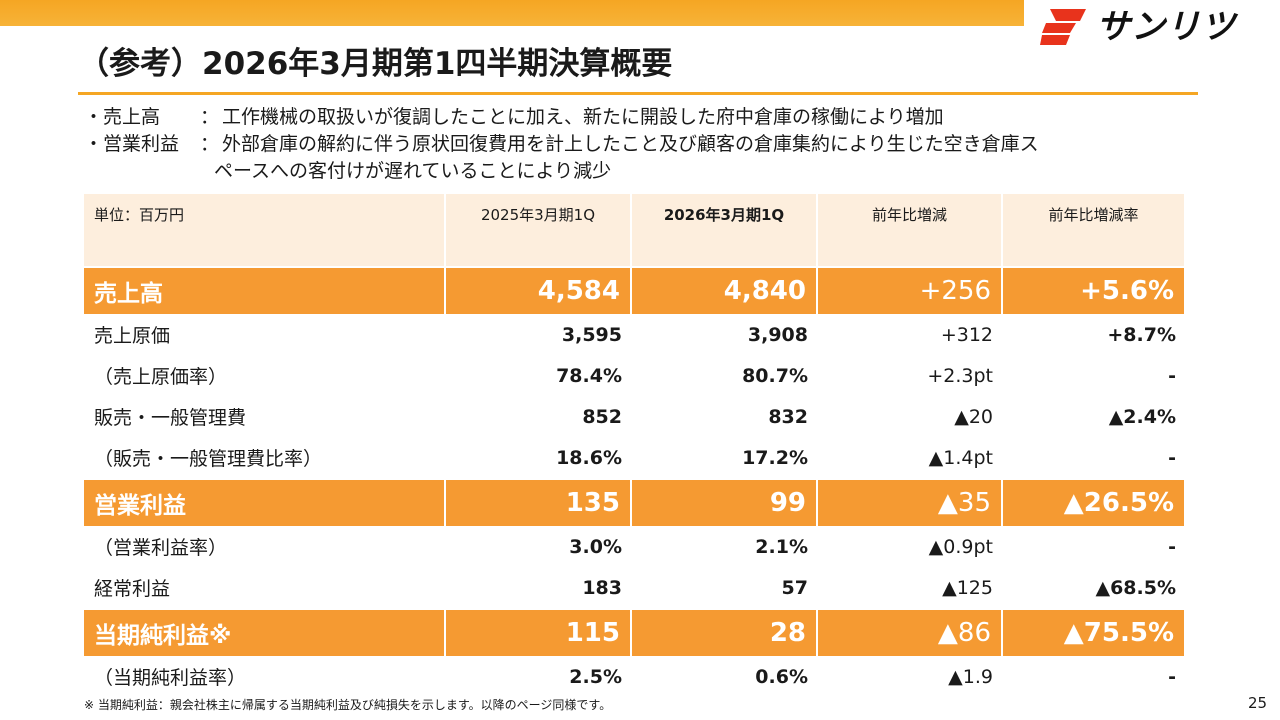 The height and width of the screenshot is (720, 1280). Describe the element at coordinates (375, 64) in the screenshot. I see `page-title: （参考）2026年3月期第1四半期決算概要` at that location.